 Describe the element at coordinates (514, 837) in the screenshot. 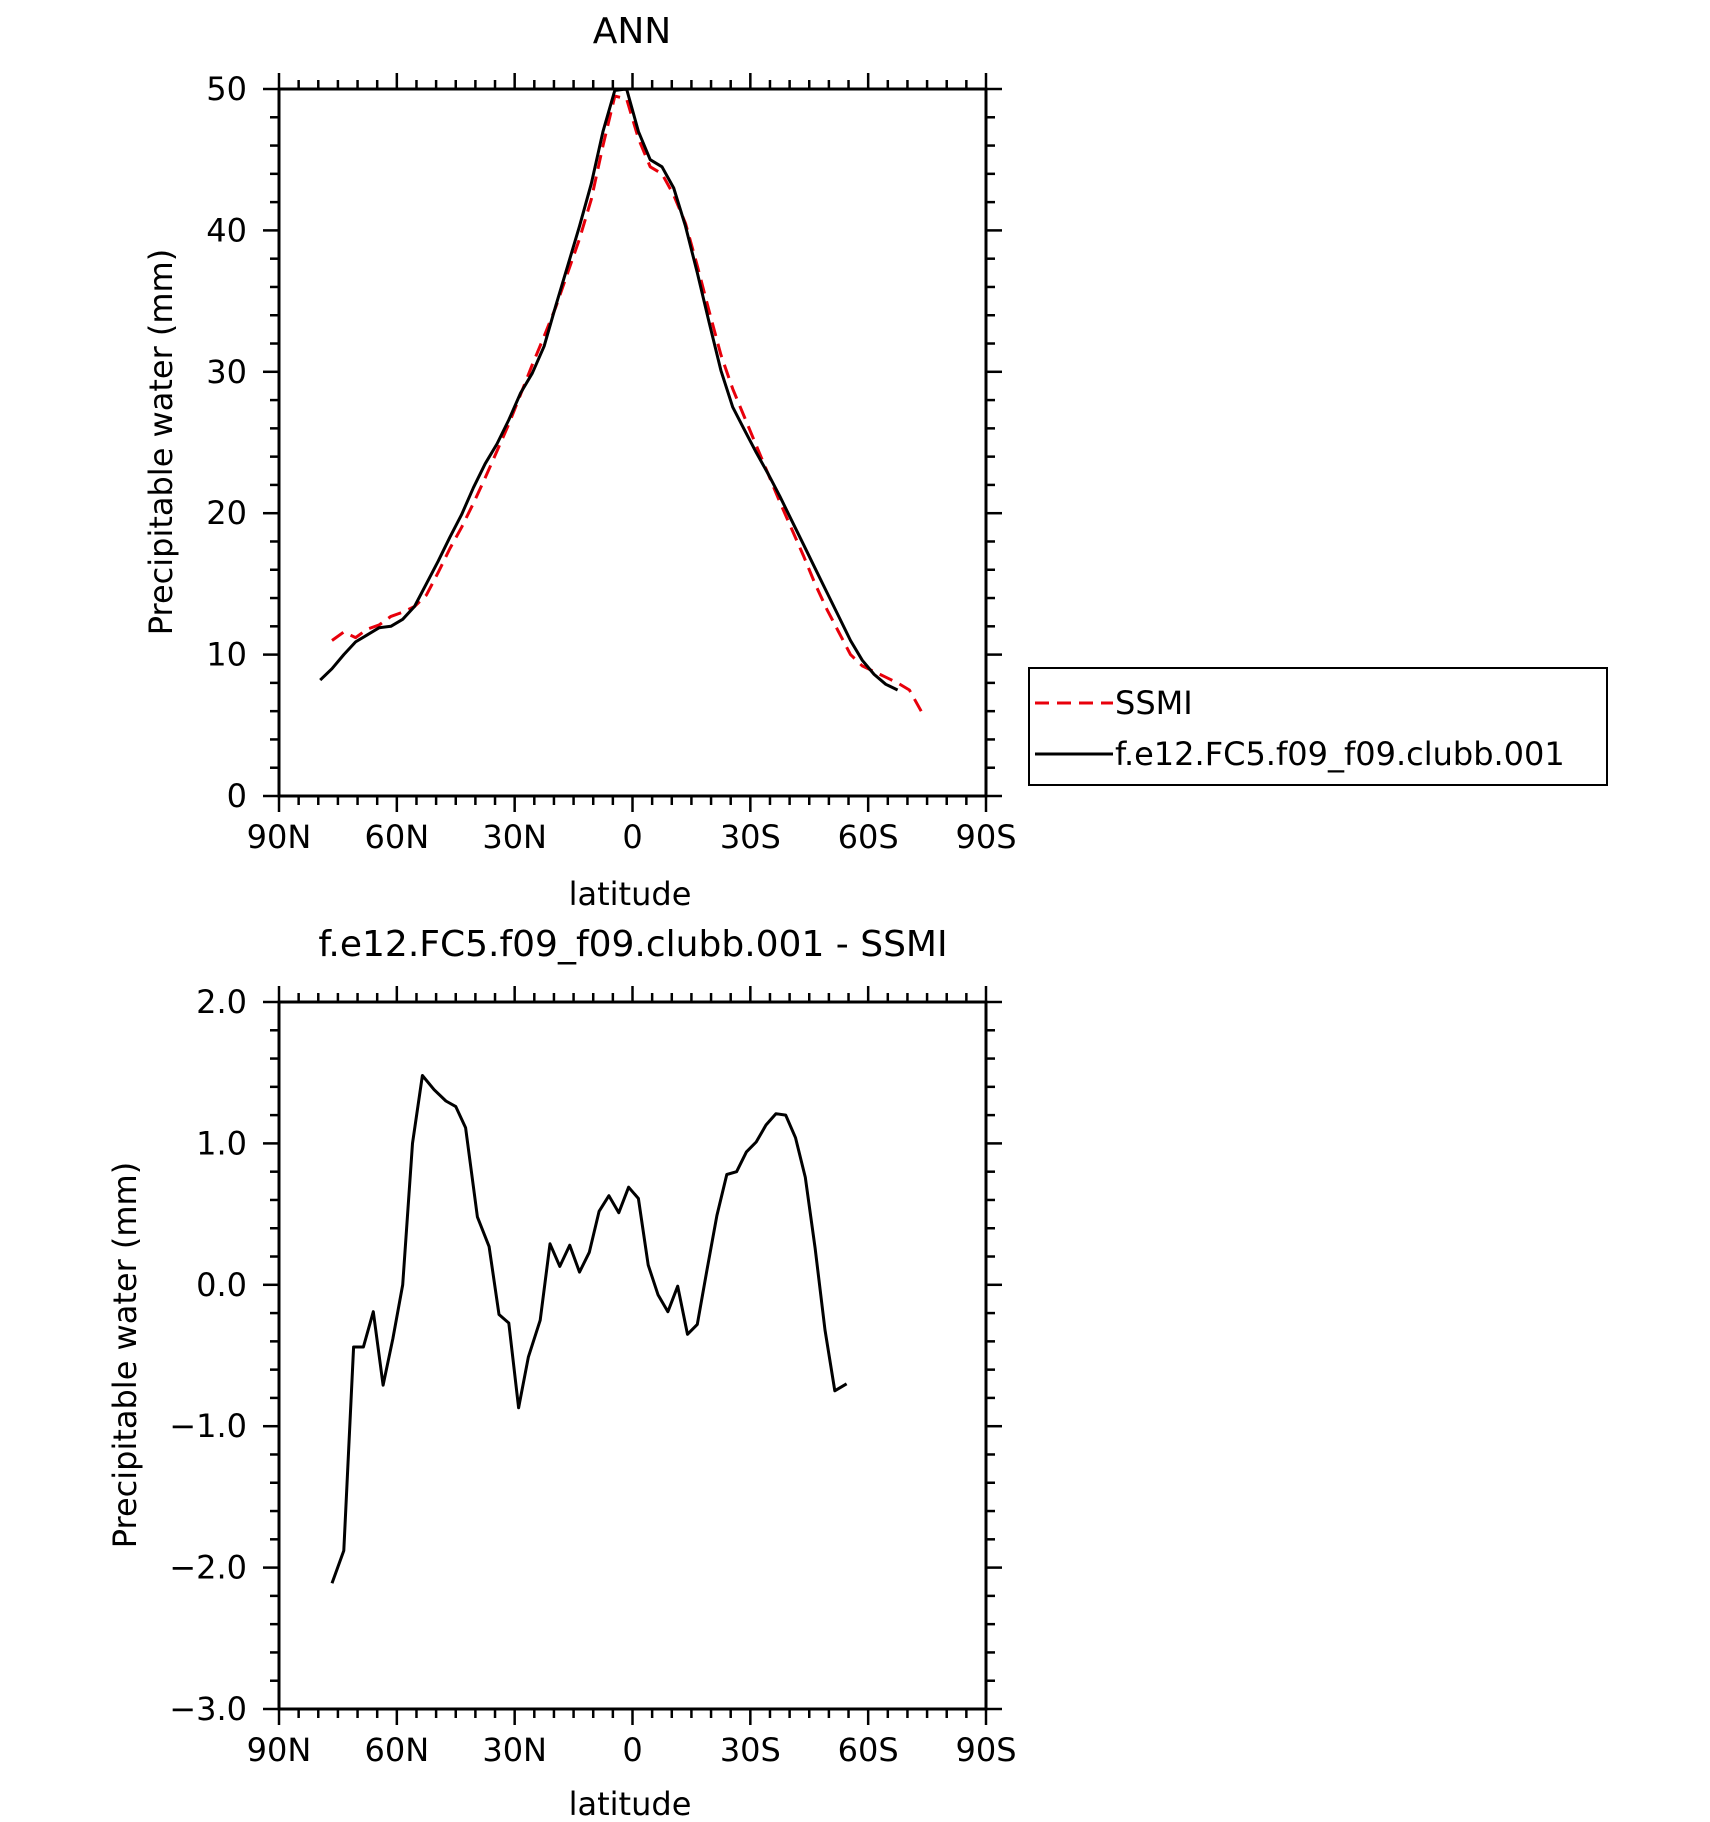

I see `top-xtick-label: 30N` at that location.